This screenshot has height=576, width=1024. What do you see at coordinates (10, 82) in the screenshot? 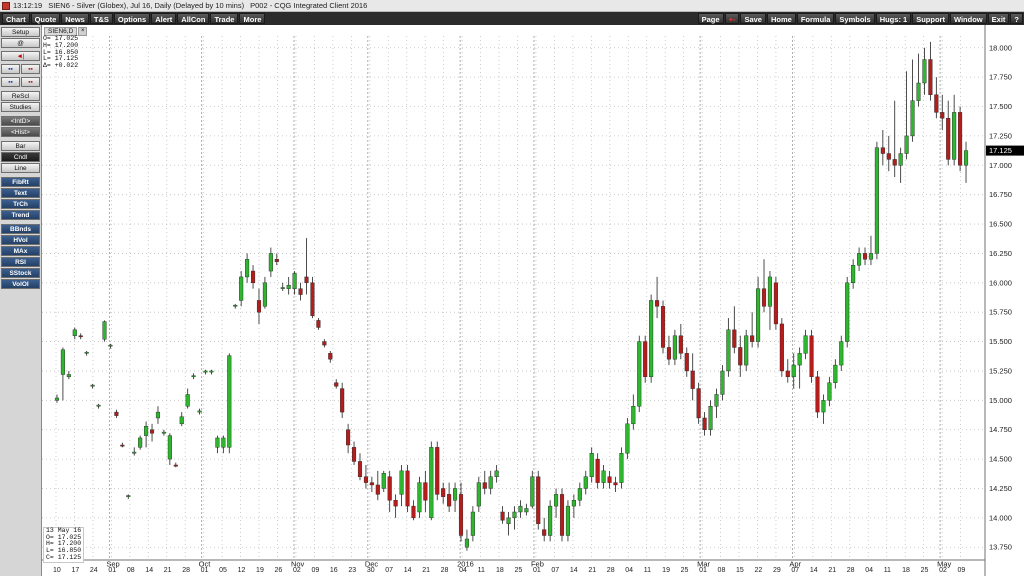
I see `compress-icon: ▪▪` at bounding box center [10, 82].